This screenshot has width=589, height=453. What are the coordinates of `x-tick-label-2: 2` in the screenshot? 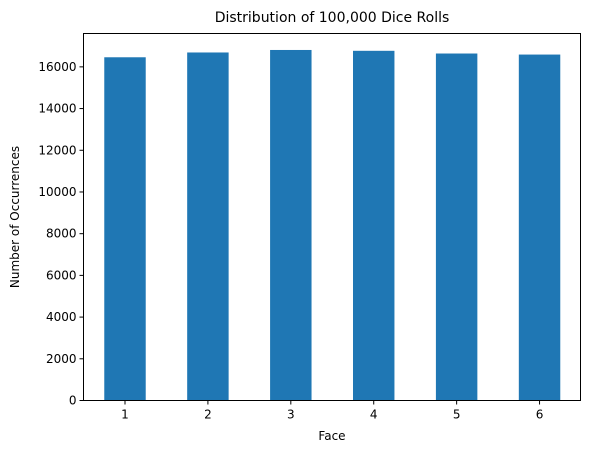 It's located at (208, 415).